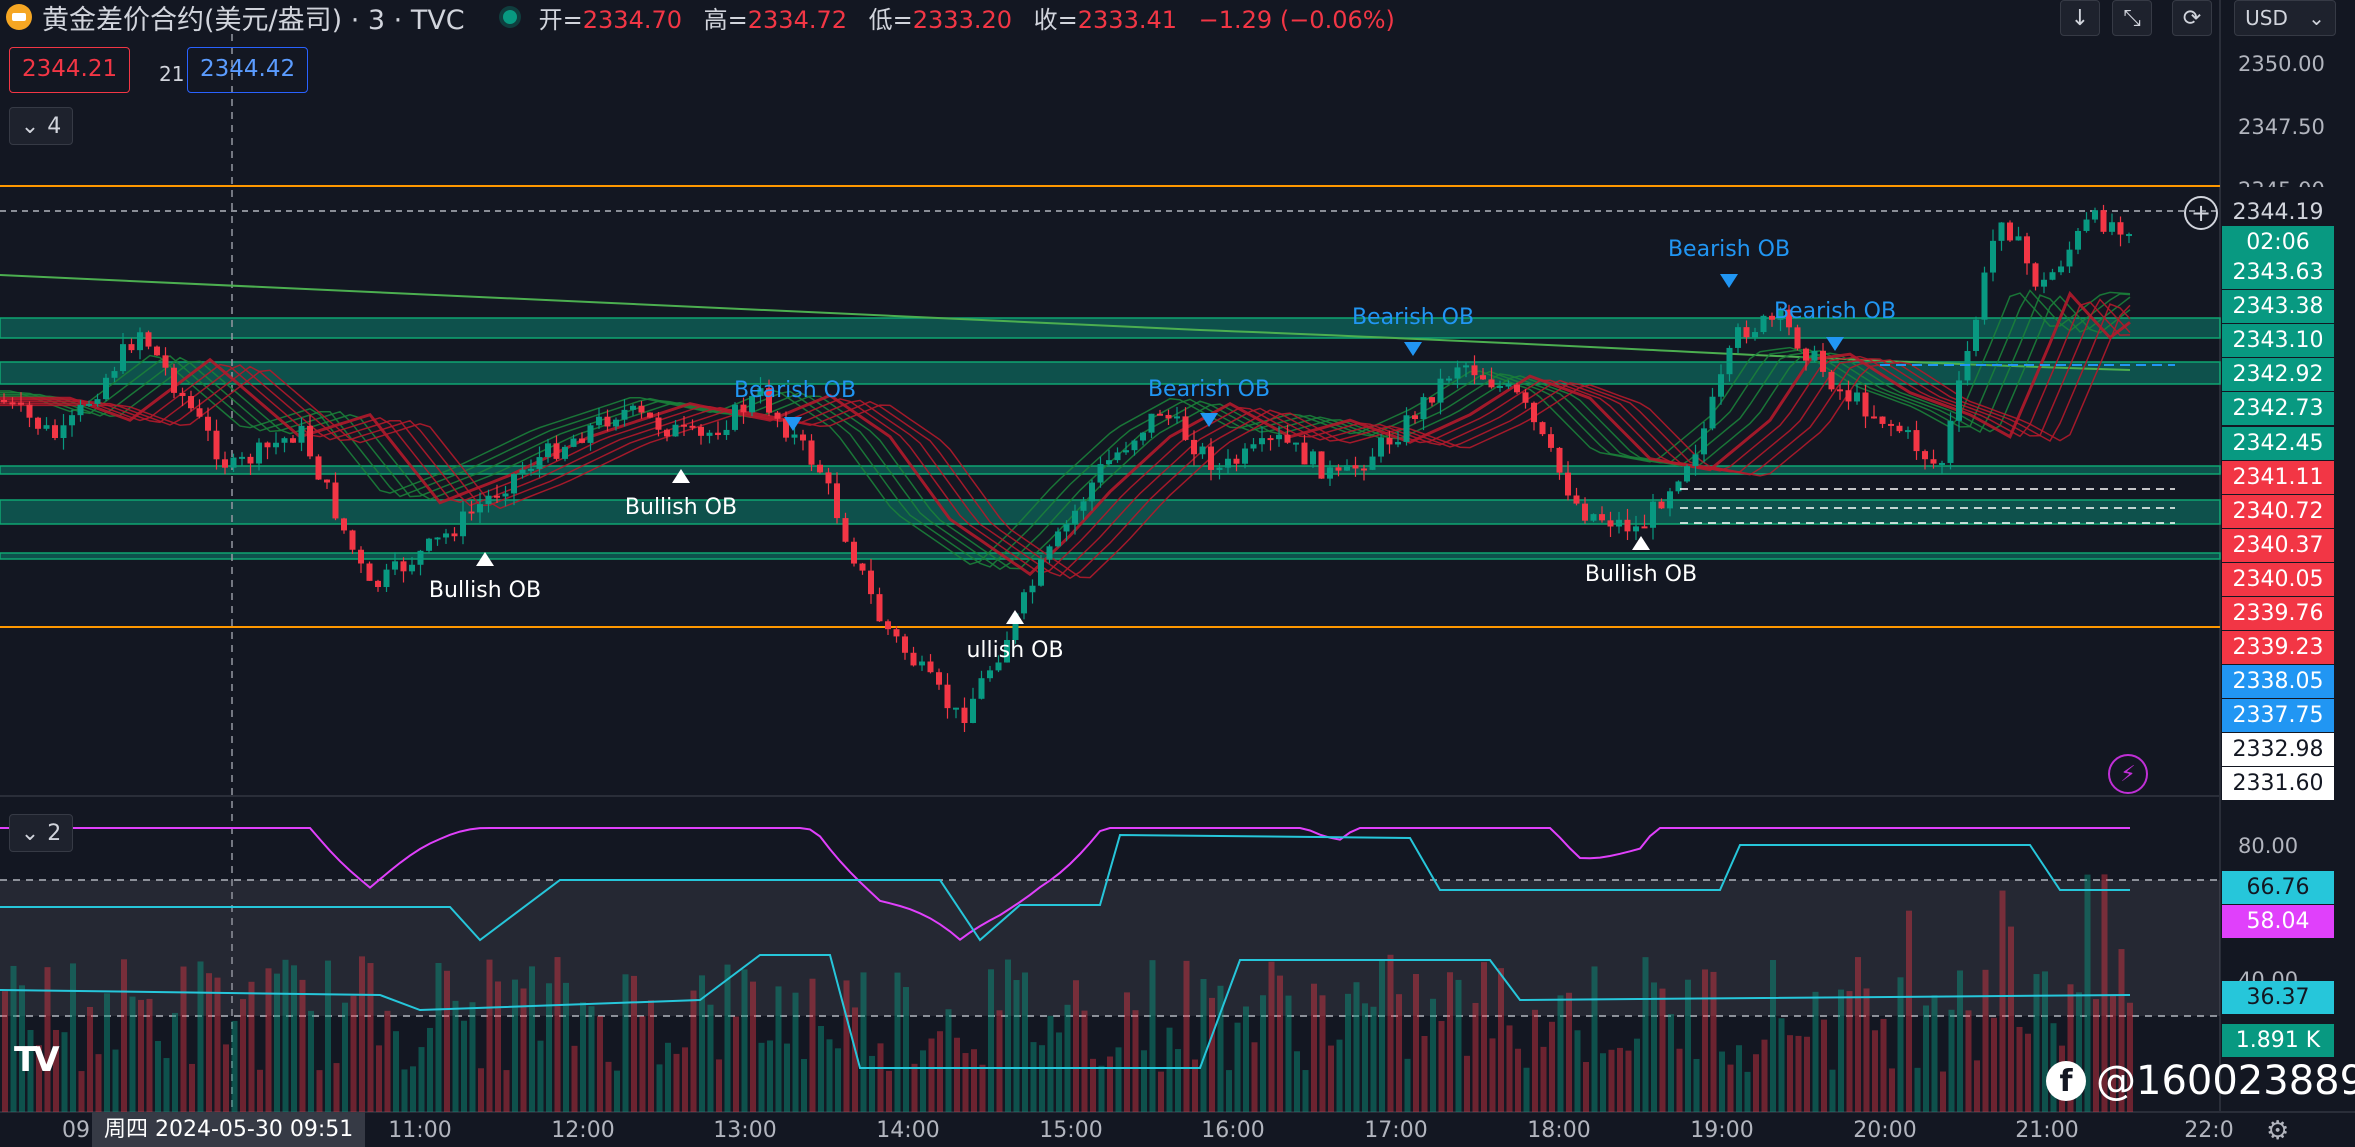  I want to click on add-alert-plus-icon: +, so click(2201, 213).